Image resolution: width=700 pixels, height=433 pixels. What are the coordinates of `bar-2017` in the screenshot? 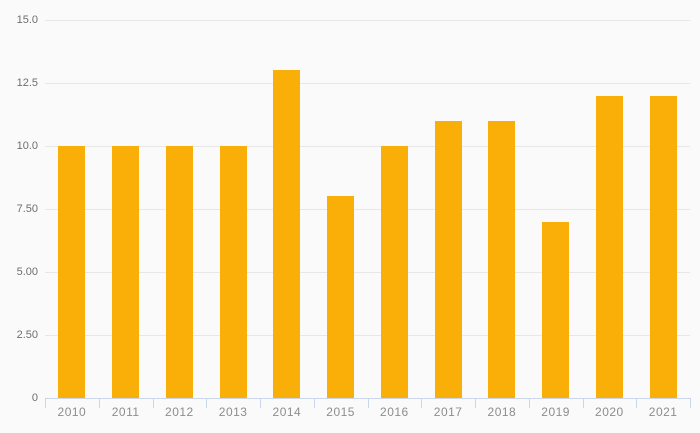 It's located at (448, 259).